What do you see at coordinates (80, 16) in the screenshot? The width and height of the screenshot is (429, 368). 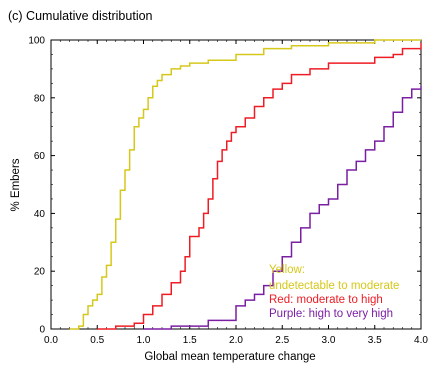 I see `chart-title: (c) Cumulative distribution` at bounding box center [80, 16].